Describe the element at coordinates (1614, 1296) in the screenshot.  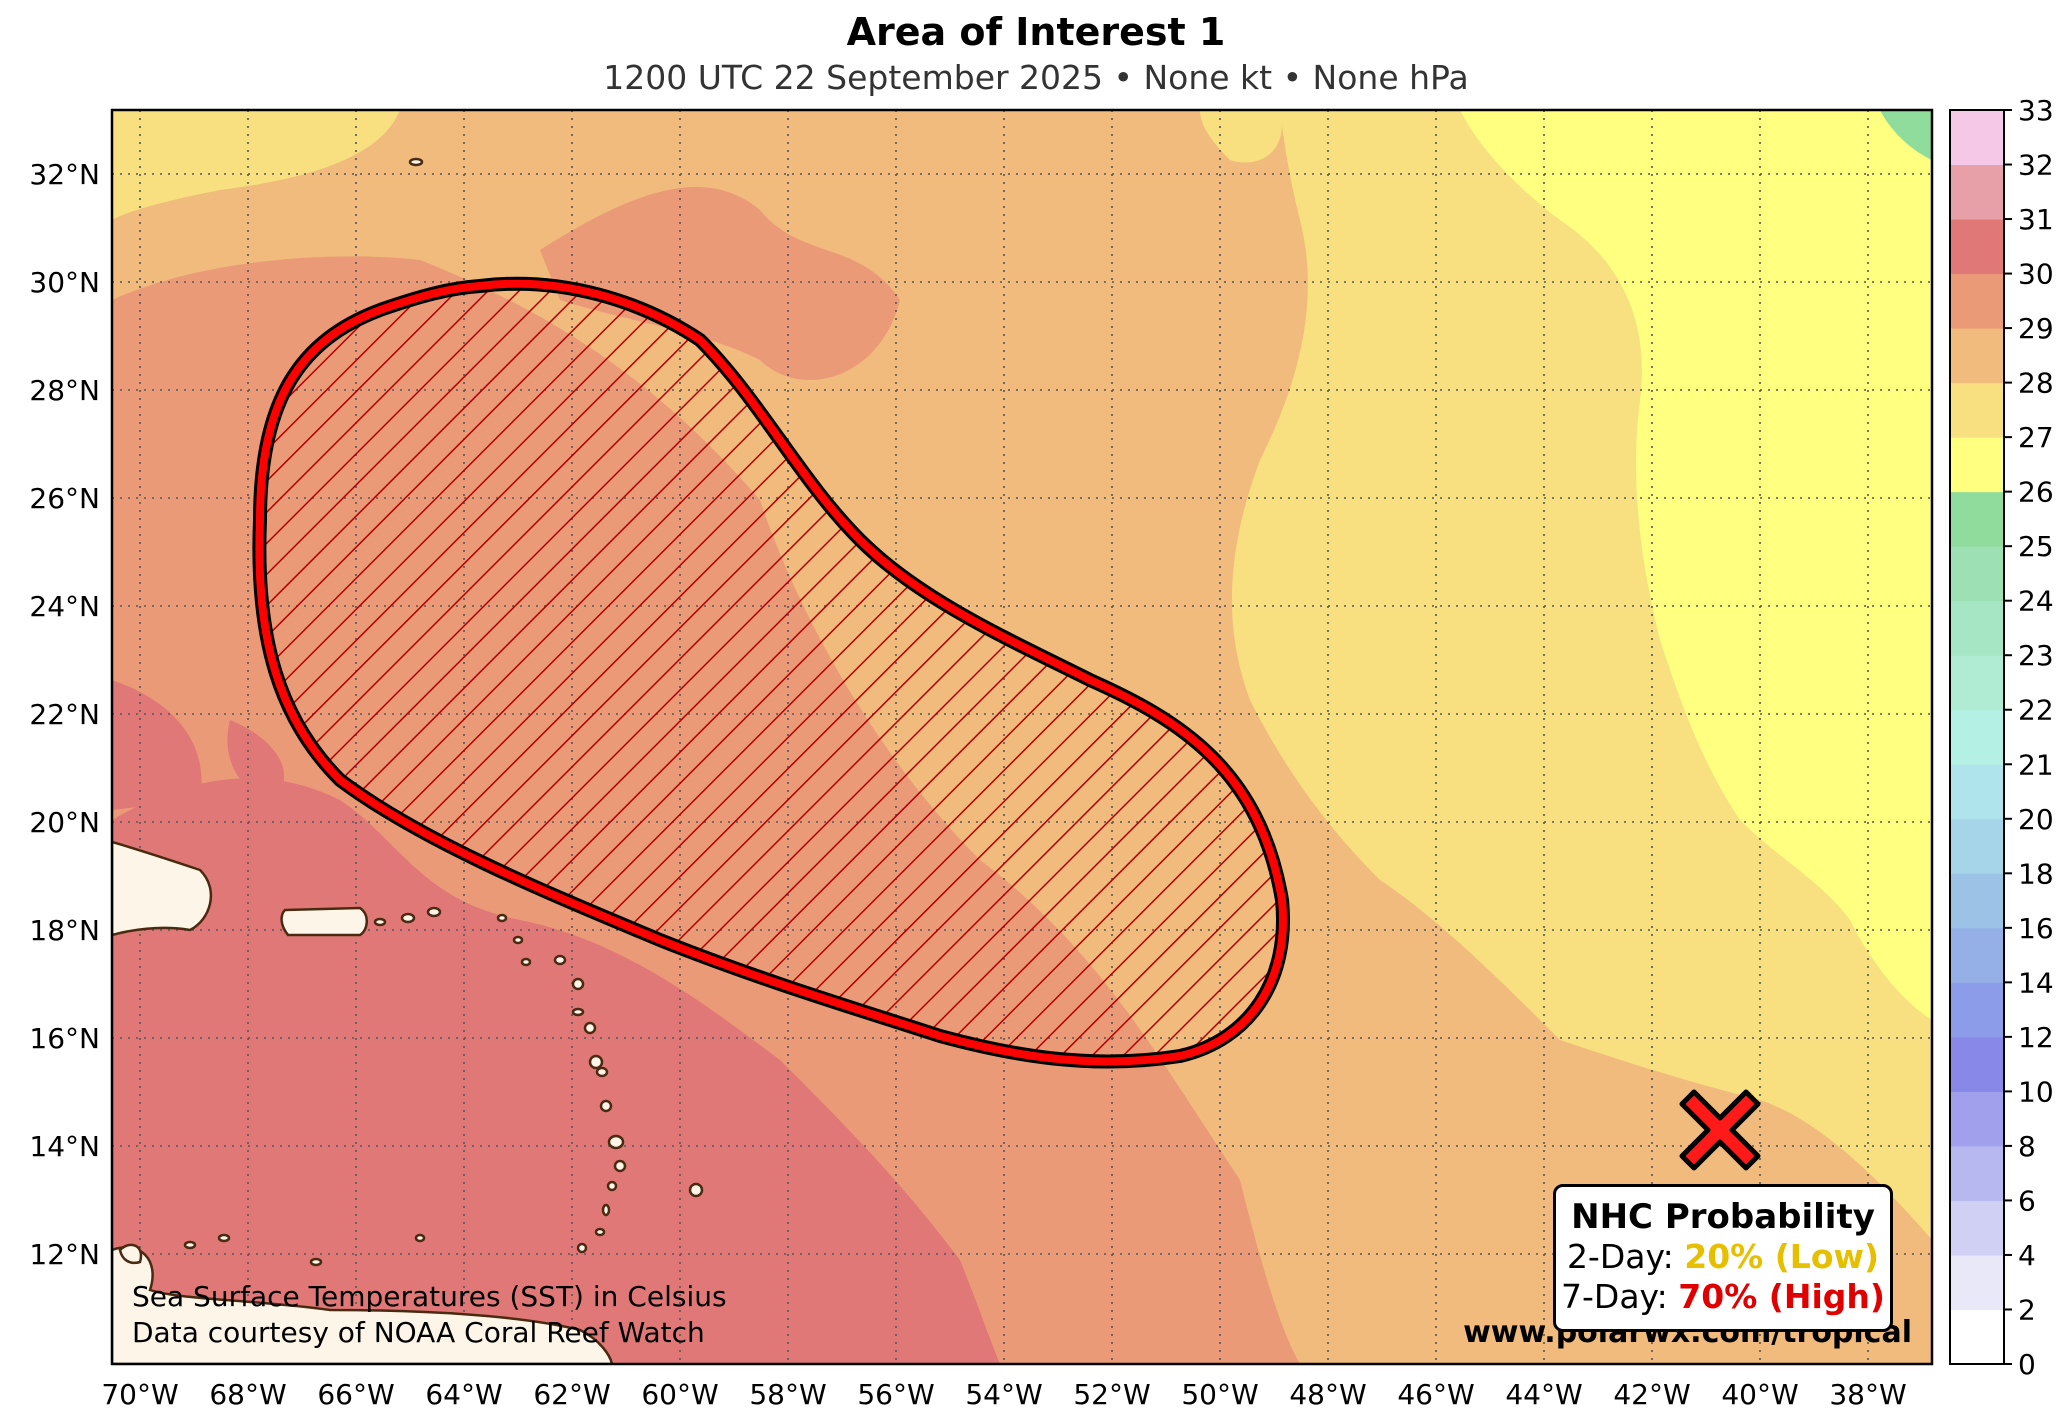
I see `seven-day-label: 7-Day:` at that location.